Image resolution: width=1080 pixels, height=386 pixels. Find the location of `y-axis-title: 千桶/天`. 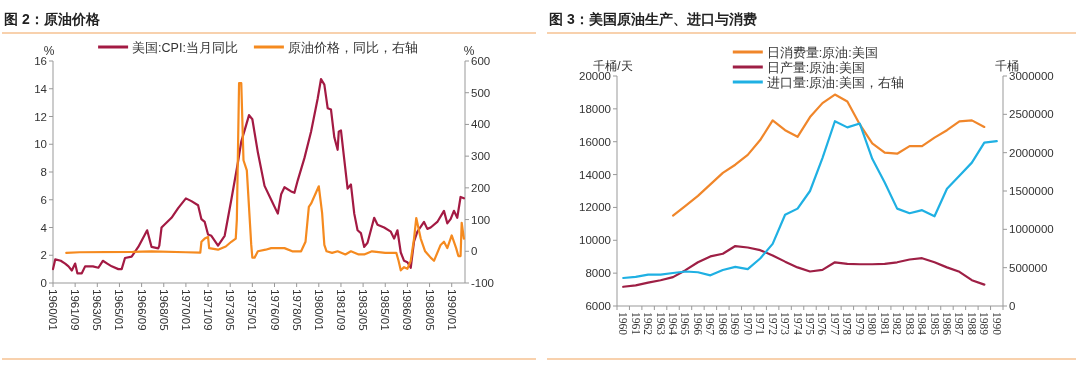

y-axis-title: 千桶/天 is located at coordinates (613, 66).